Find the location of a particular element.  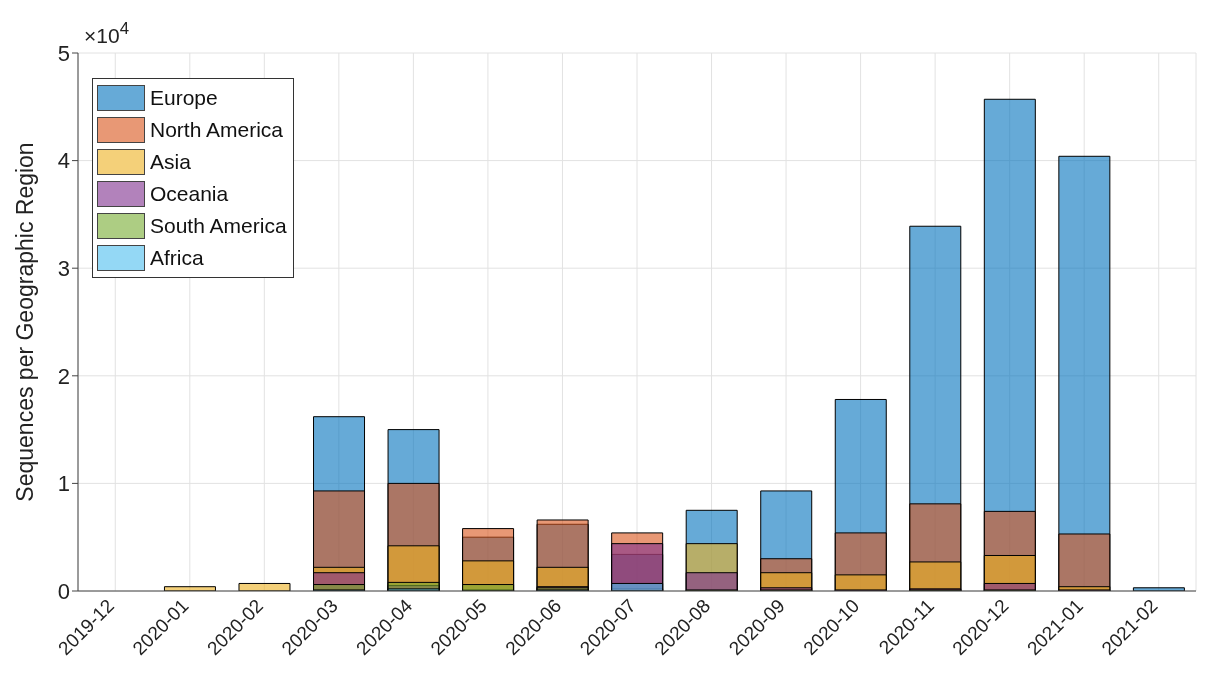

legend-label: Asia is located at coordinates (170, 162).